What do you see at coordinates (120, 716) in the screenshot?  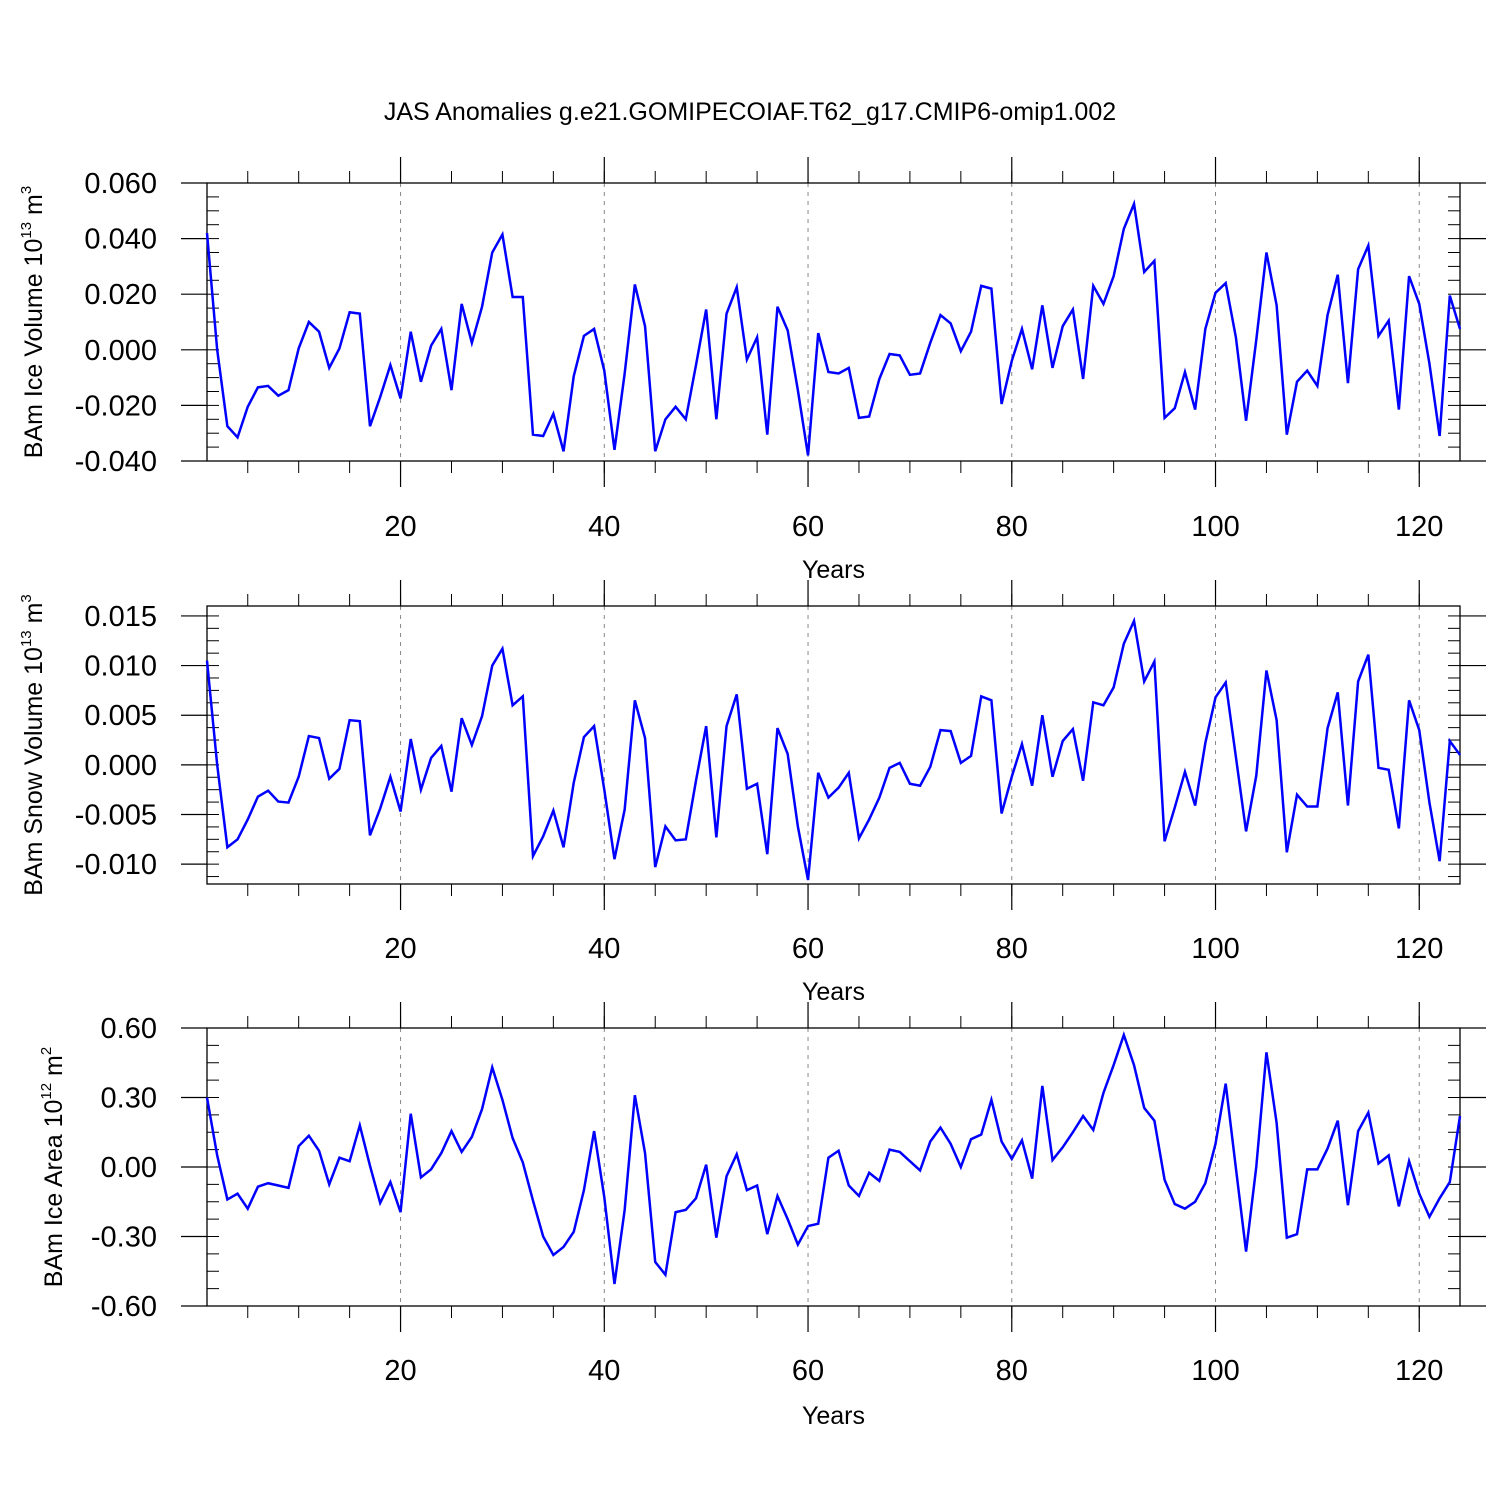 I see `y-tick-label: 0.005` at bounding box center [120, 716].